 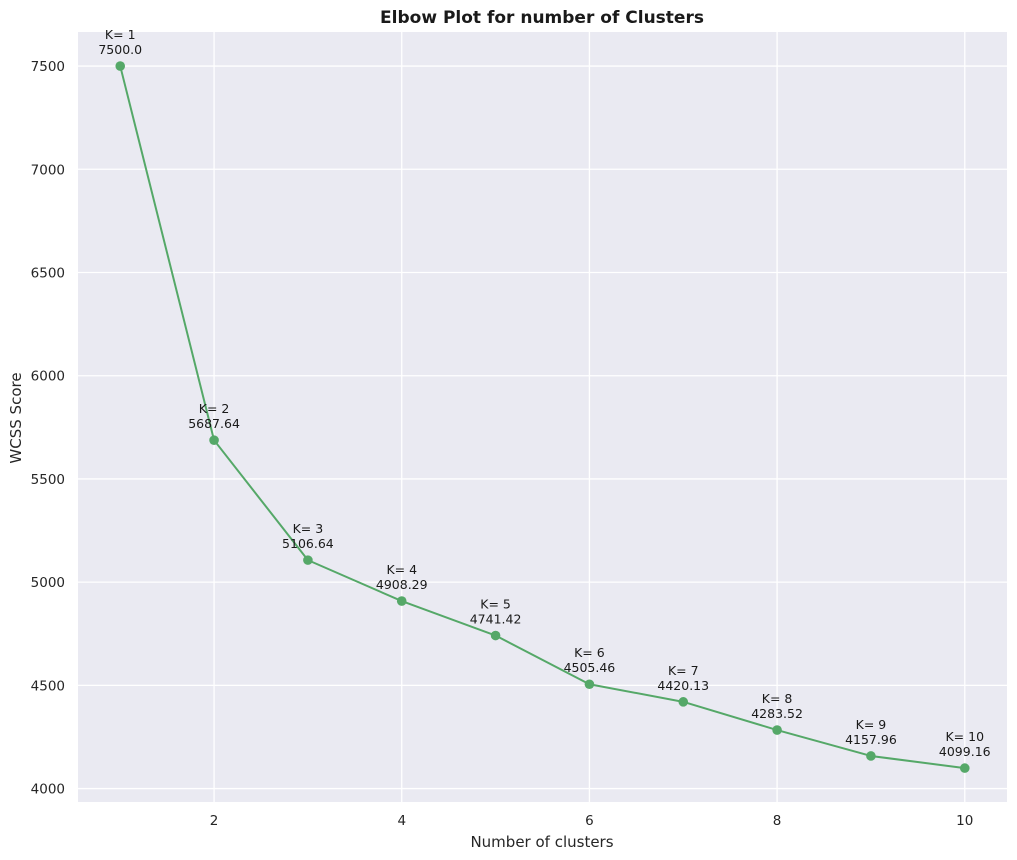 I want to click on point-label-value: 4420.13, so click(x=683, y=685).